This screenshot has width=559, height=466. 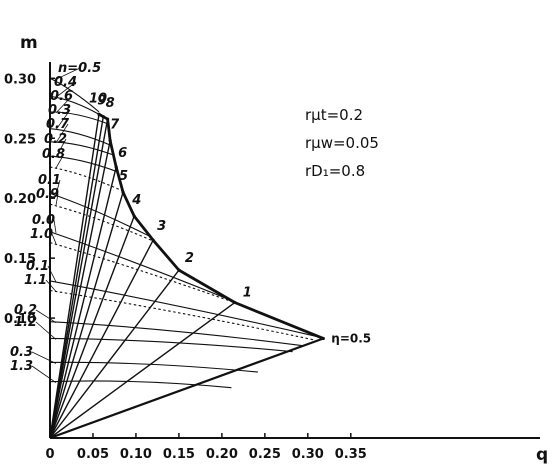 I want to click on eta-label: 2, so click(x=189, y=258).